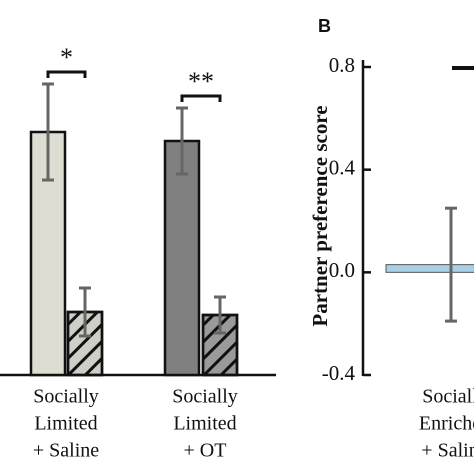 Image resolution: width=474 pixels, height=474 pixels. Describe the element at coordinates (448, 397) in the screenshot. I see `x-tick-label: Sociall` at that location.